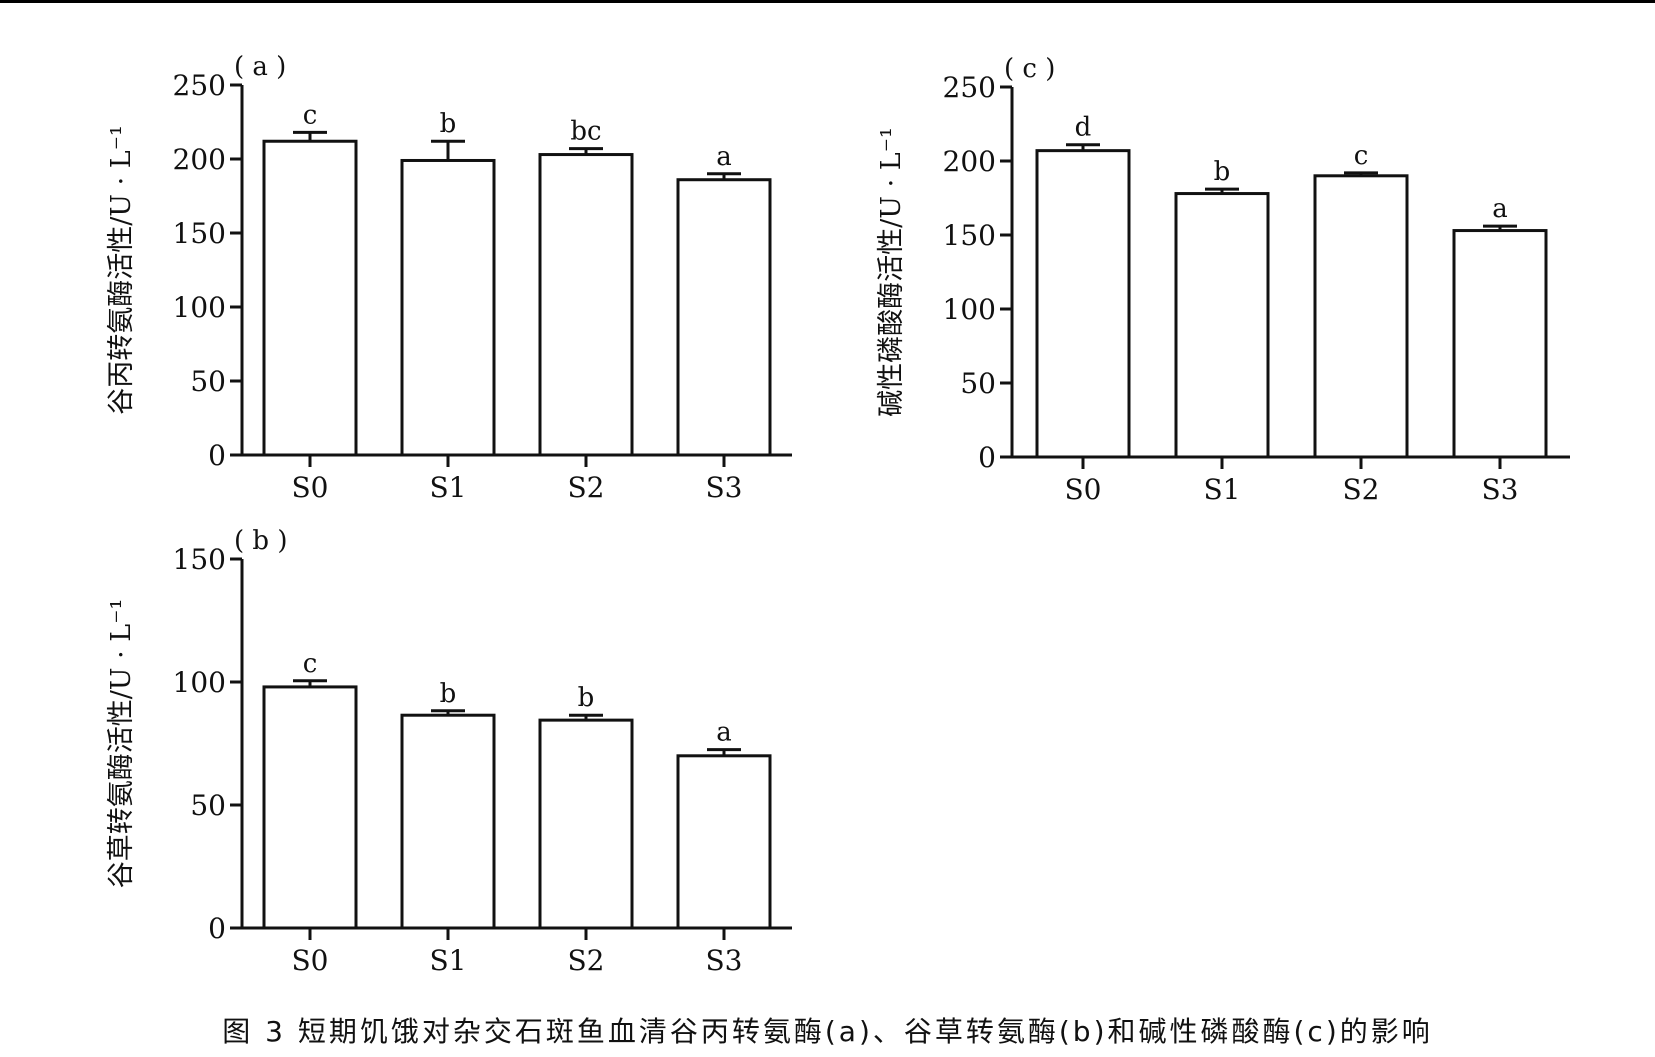 This screenshot has height=1057, width=1655. What do you see at coordinates (585, 132) in the screenshot?
I see `significance-label: bc` at bounding box center [585, 132].